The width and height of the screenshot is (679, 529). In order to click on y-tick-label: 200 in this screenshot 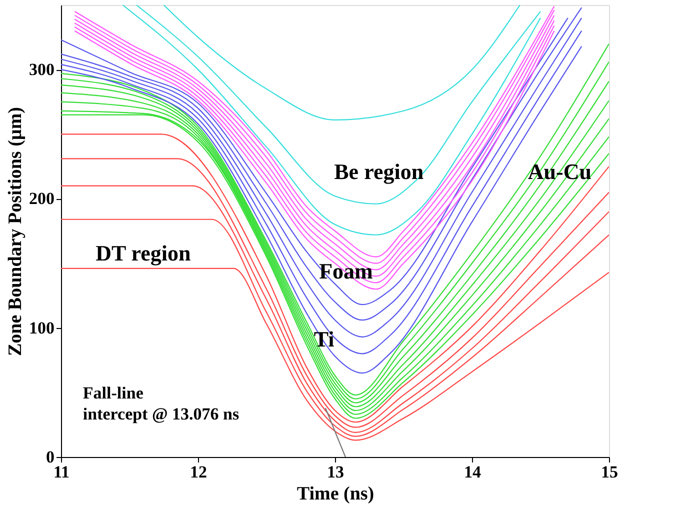, I will do `click(41, 198)`.